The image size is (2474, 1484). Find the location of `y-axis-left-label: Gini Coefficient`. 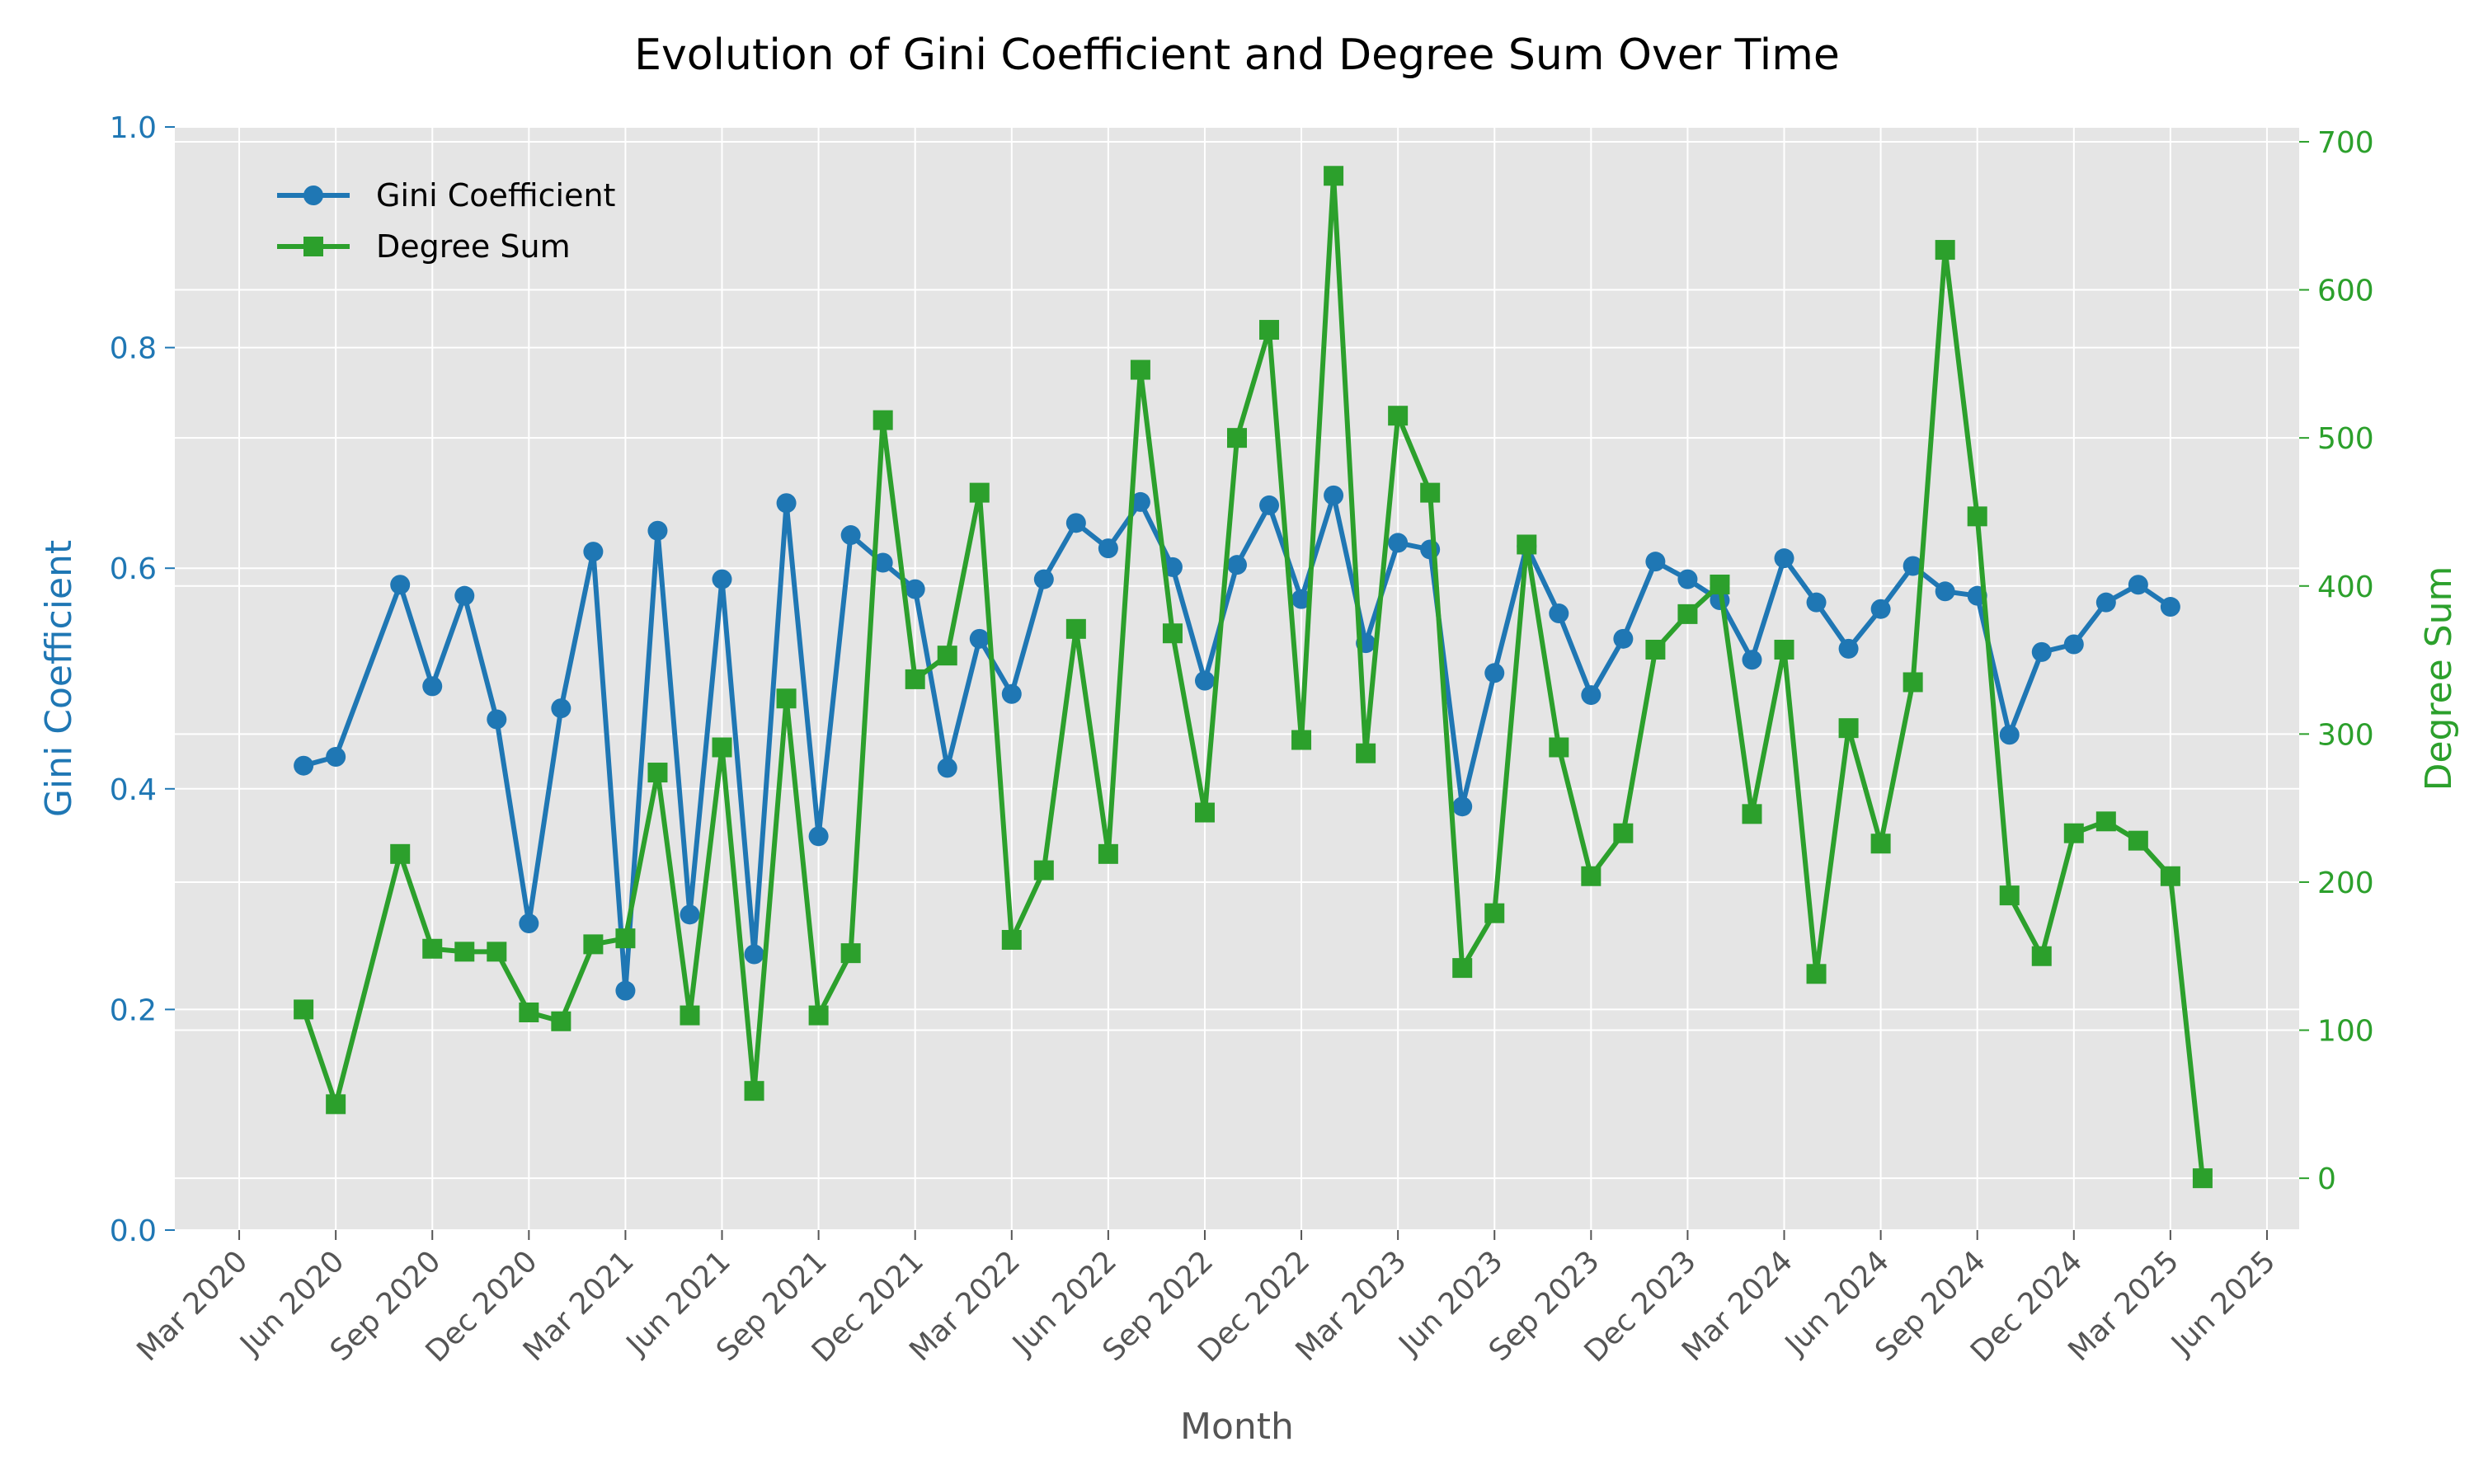

y-axis-left-label: Gini Coefficient is located at coordinates (59, 678).